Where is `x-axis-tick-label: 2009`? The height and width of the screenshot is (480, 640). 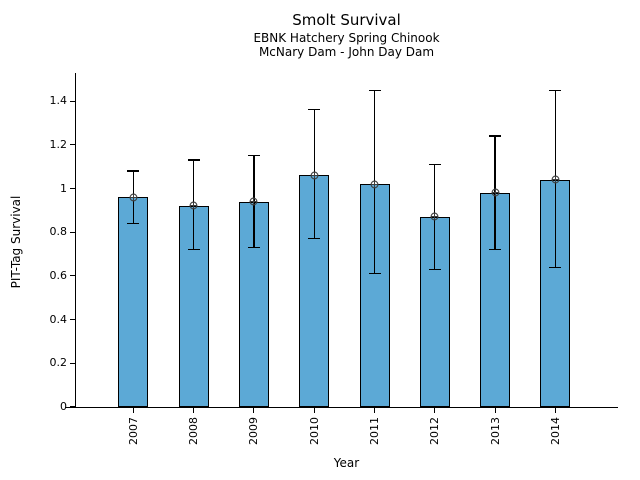
x-axis-tick-label: 2009 is located at coordinates (254, 431).